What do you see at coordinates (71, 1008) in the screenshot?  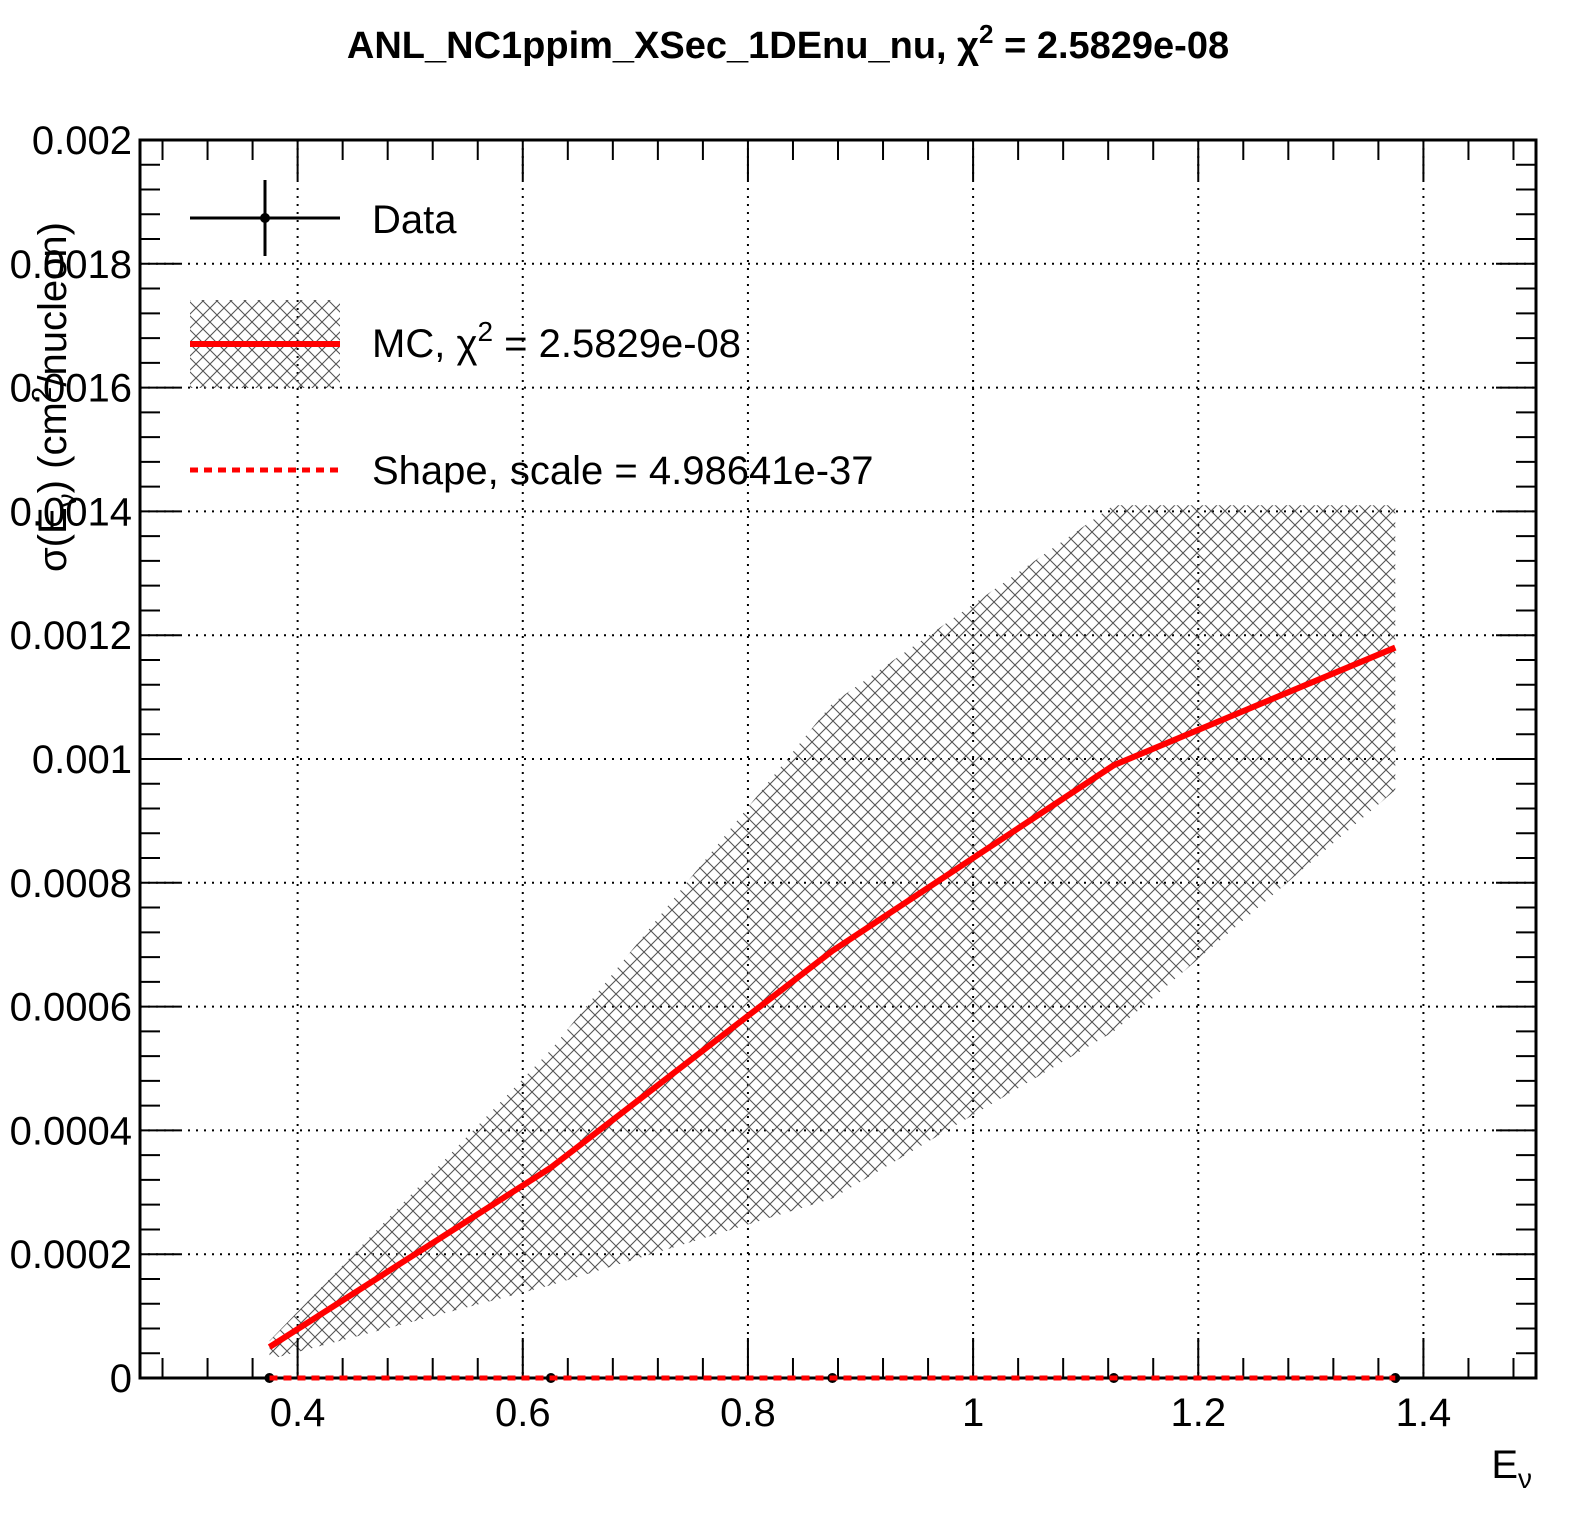 I see `y-tick-label-3: 0.0006` at bounding box center [71, 1008].